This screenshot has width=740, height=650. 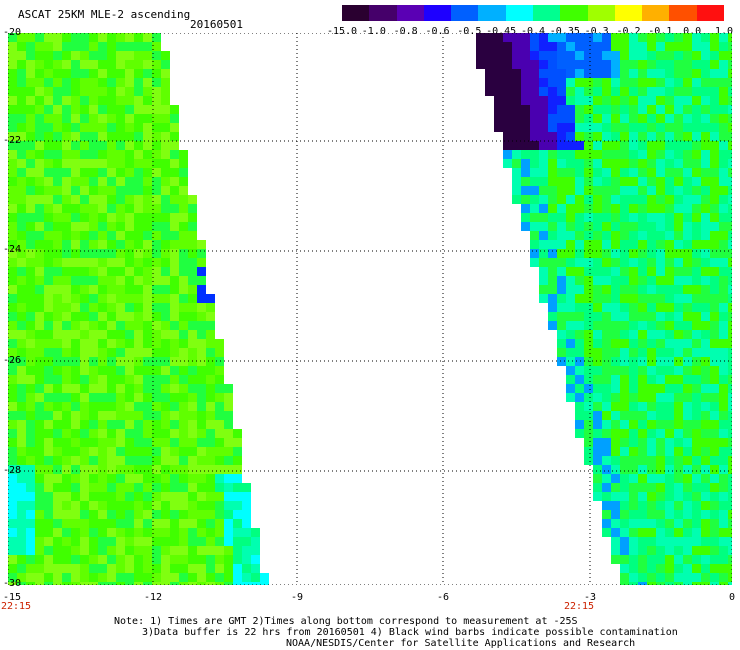 I want to click on lat-label-20: -20, so click(x=12, y=32).